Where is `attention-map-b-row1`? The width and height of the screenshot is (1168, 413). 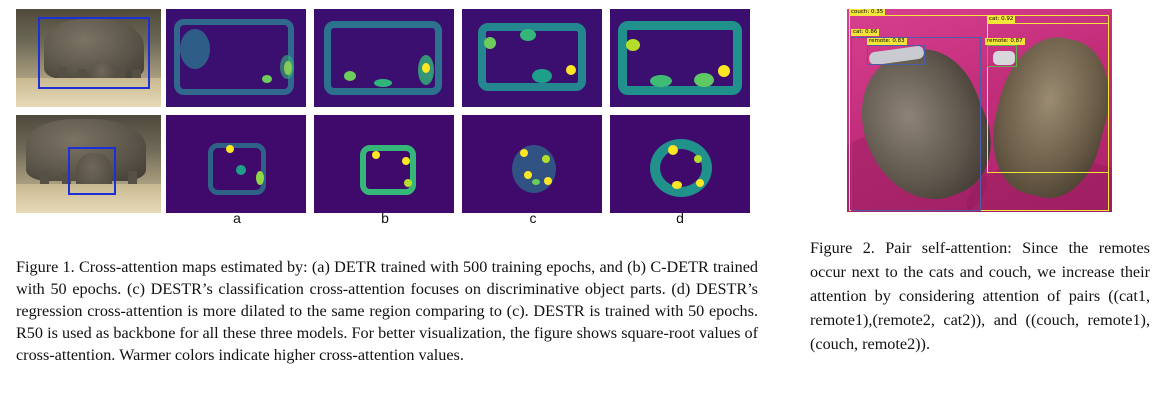
attention-map-b-row1 is located at coordinates (384, 58).